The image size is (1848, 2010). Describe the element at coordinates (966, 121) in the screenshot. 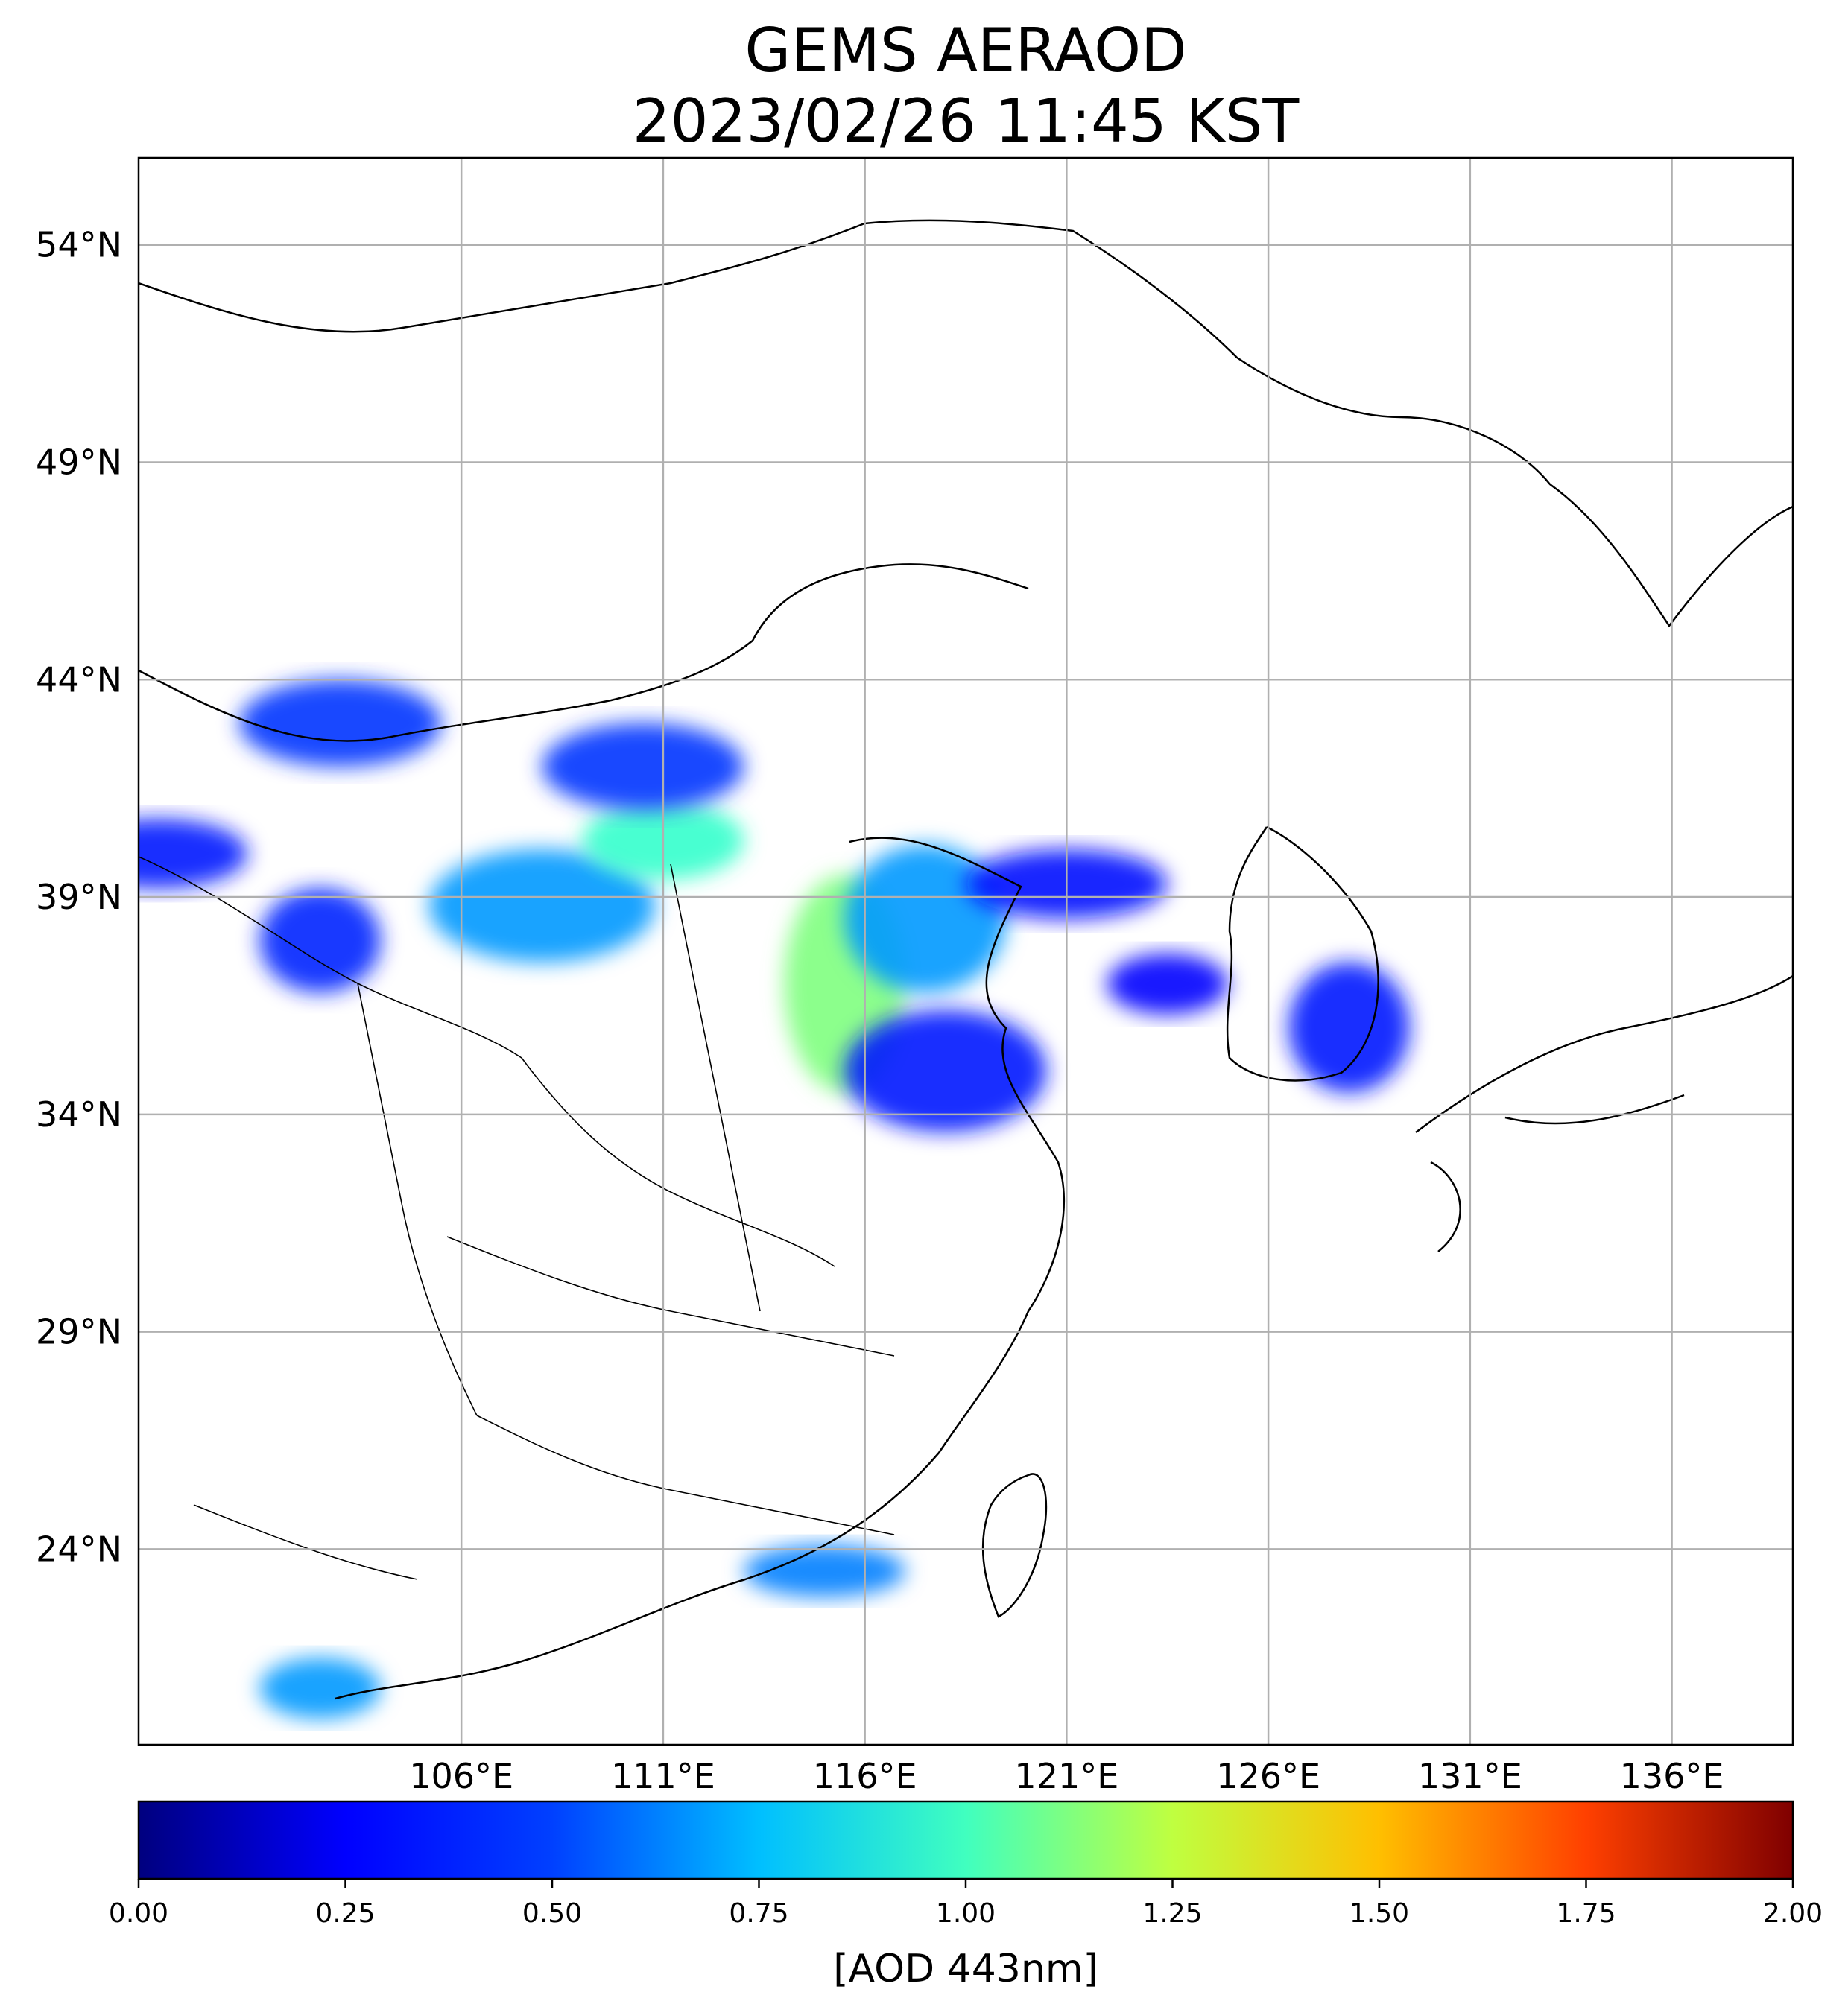

I see `map-timestamp: 2023/02/26 11:45 KST` at that location.